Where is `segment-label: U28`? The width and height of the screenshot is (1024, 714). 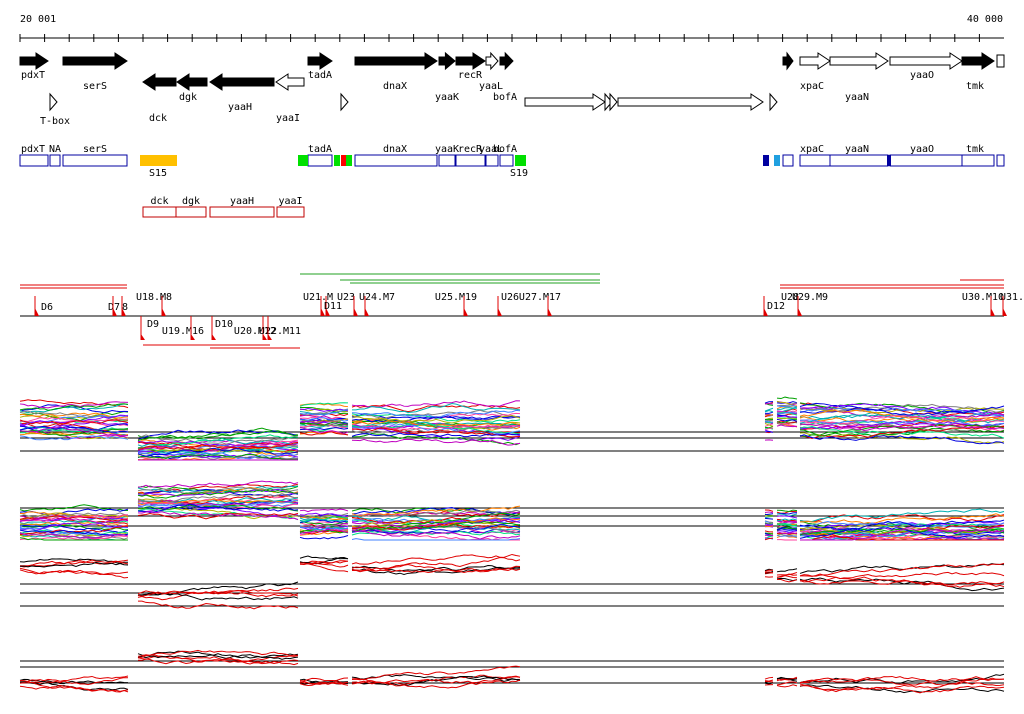
segment-label: U28 is located at coordinates (790, 297).